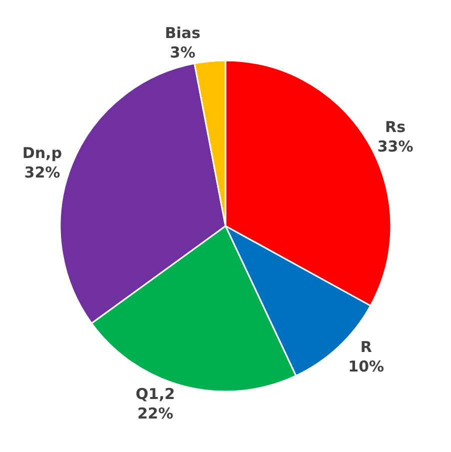 This screenshot has width=451, height=452. What do you see at coordinates (183, 52) in the screenshot?
I see `data-label: 3%` at bounding box center [183, 52].